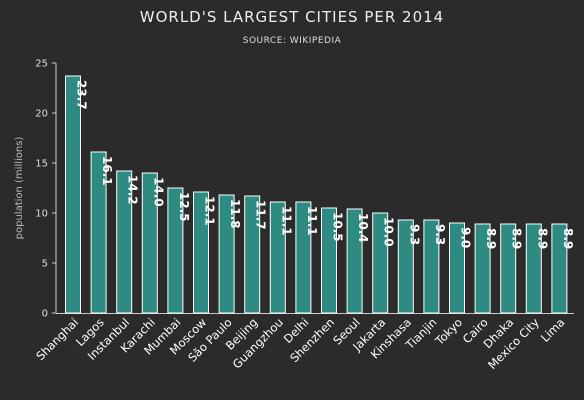  I want to click on chart-subtitle: SOURCE: WIKIPEDIA, so click(292, 41).